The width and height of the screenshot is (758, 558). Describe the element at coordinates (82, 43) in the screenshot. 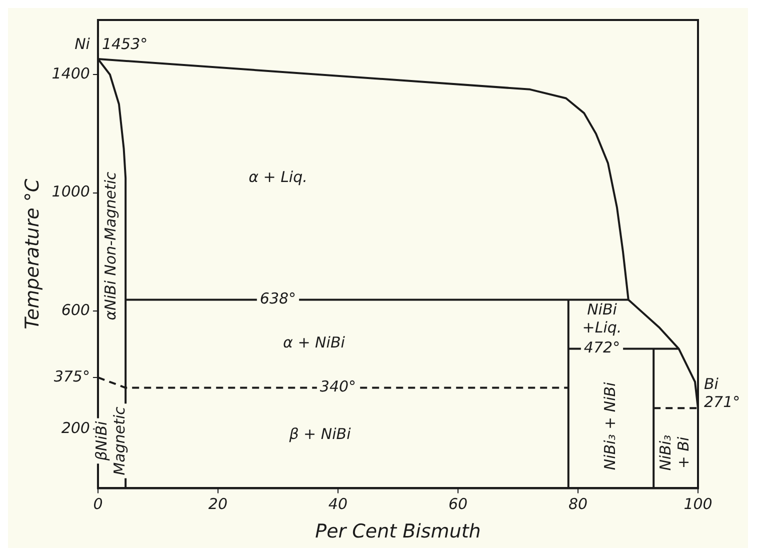

I see `annotation: Ni` at that location.